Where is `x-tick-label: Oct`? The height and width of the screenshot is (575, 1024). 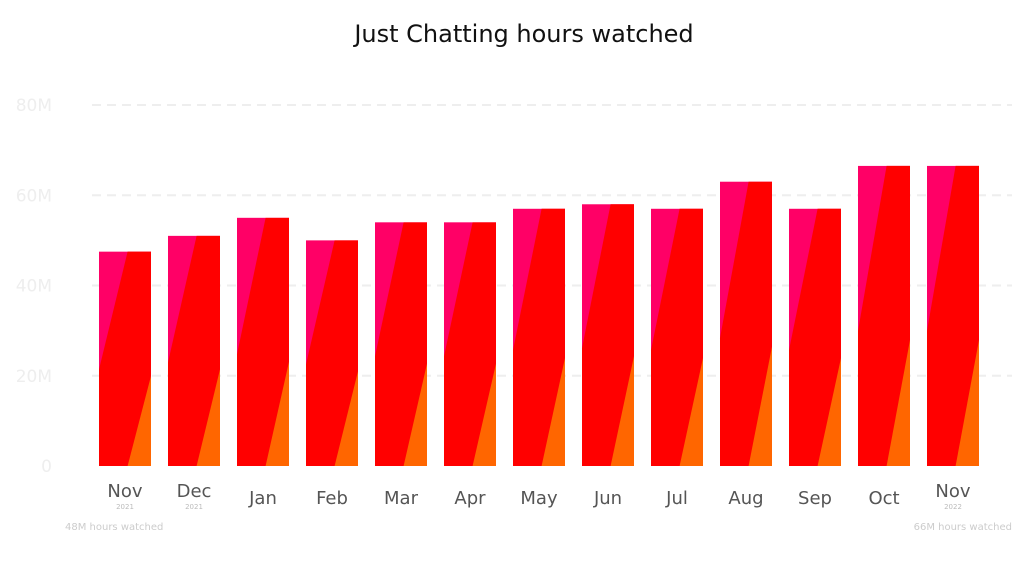
x-tick-label: Oct is located at coordinates (883, 498).